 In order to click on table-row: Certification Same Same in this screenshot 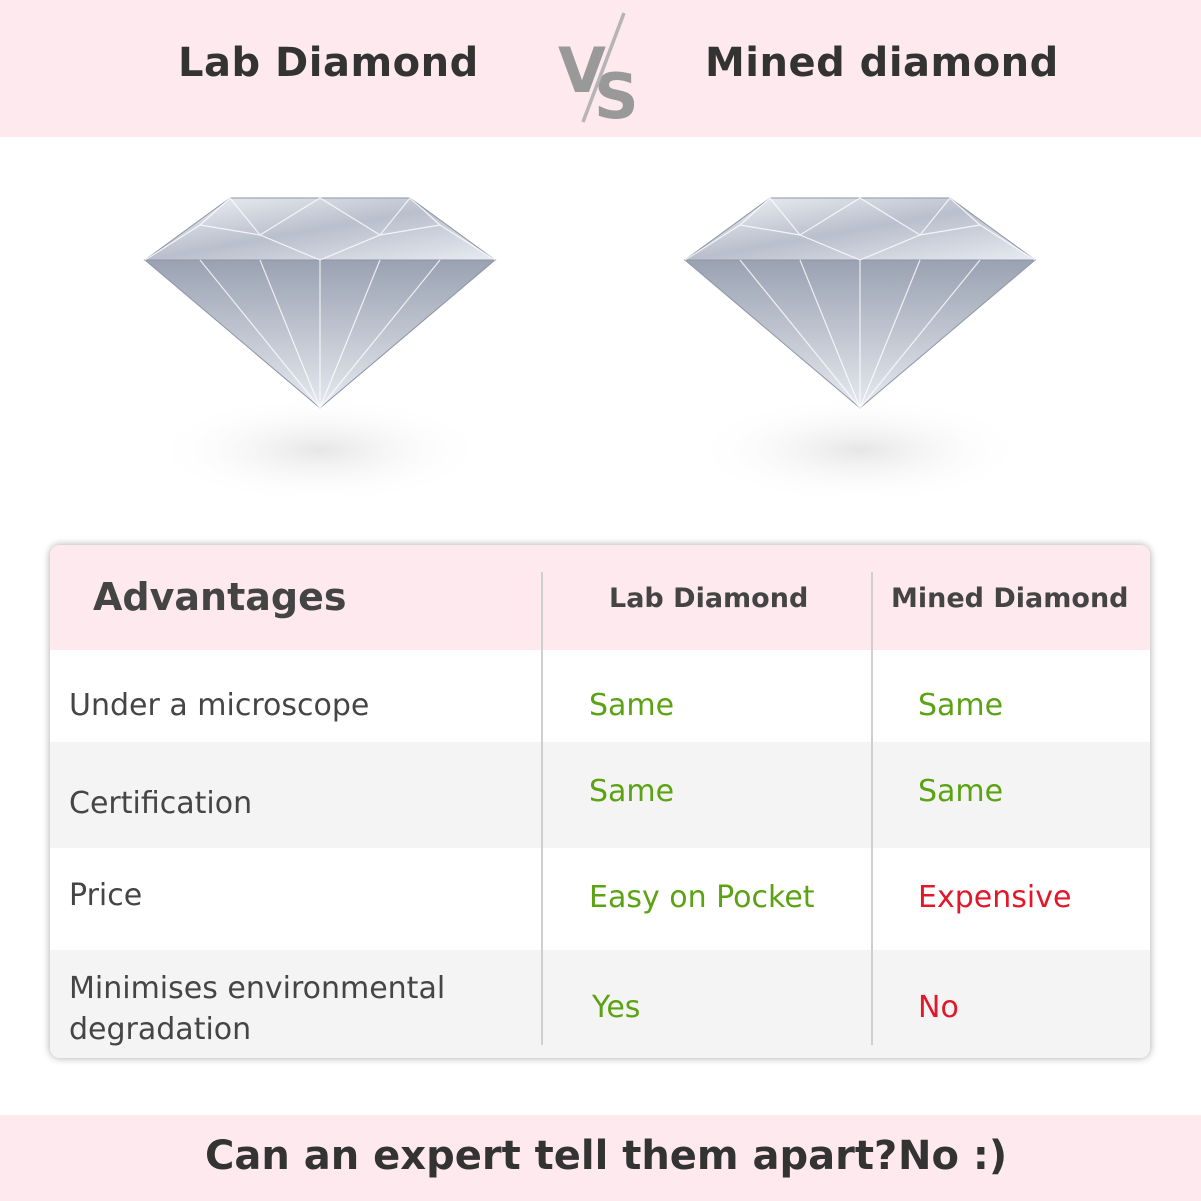, I will do `click(600, 795)`.